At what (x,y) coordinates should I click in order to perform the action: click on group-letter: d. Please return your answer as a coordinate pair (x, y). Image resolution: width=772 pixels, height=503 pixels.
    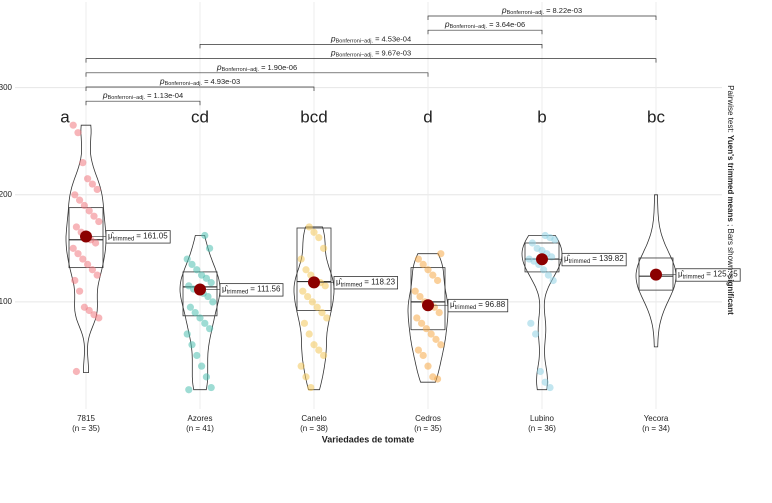
    Looking at the image, I should click on (427, 116).